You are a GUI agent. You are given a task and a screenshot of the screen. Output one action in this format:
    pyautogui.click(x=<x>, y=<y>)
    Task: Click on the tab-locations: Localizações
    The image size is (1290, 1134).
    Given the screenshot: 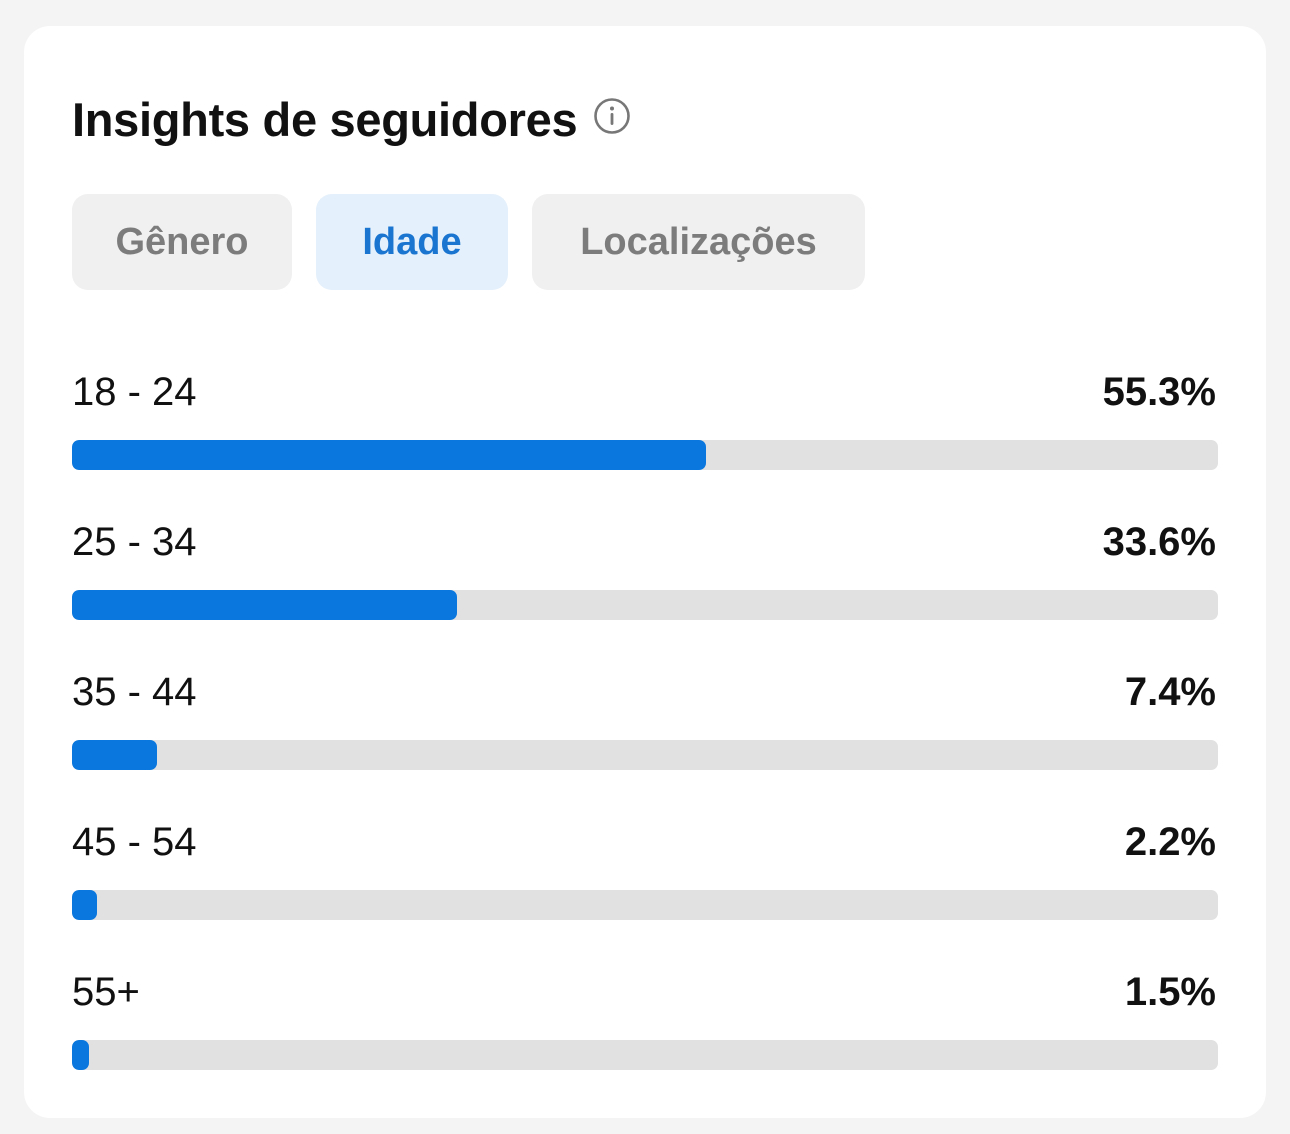 What is the action you would take?
    pyautogui.click(x=698, y=242)
    